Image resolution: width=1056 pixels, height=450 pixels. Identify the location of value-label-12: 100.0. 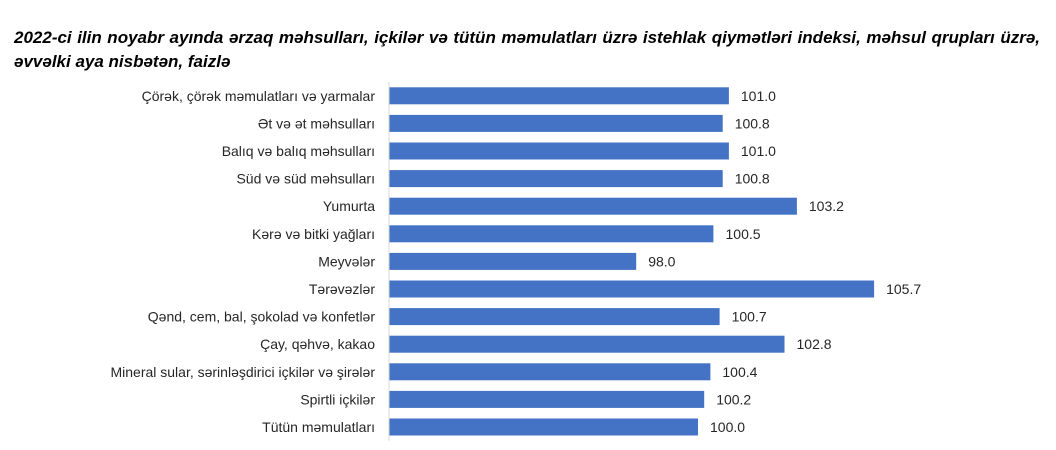
(727, 427).